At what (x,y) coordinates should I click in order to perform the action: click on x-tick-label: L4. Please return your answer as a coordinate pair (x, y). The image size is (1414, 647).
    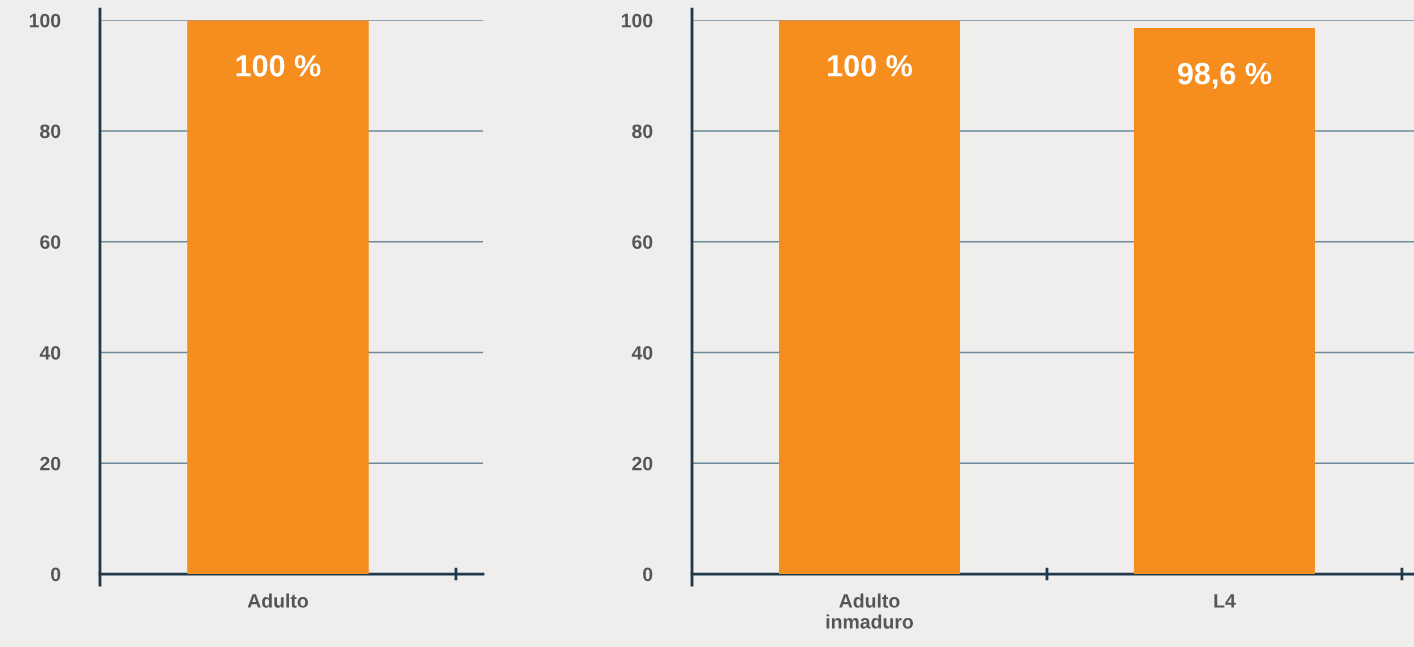
    Looking at the image, I should click on (1225, 601).